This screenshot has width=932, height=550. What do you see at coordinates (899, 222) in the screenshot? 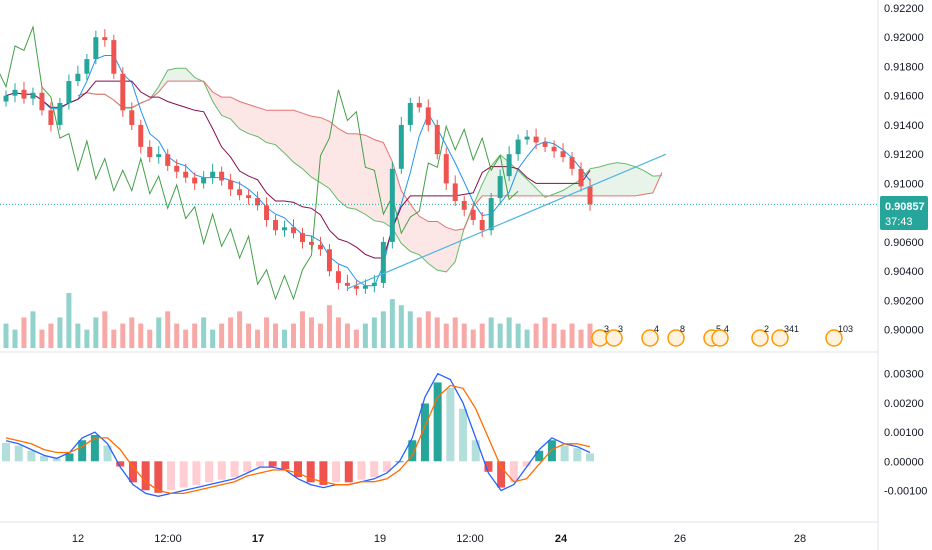
I see `bar-countdown: 37:43` at bounding box center [899, 222].